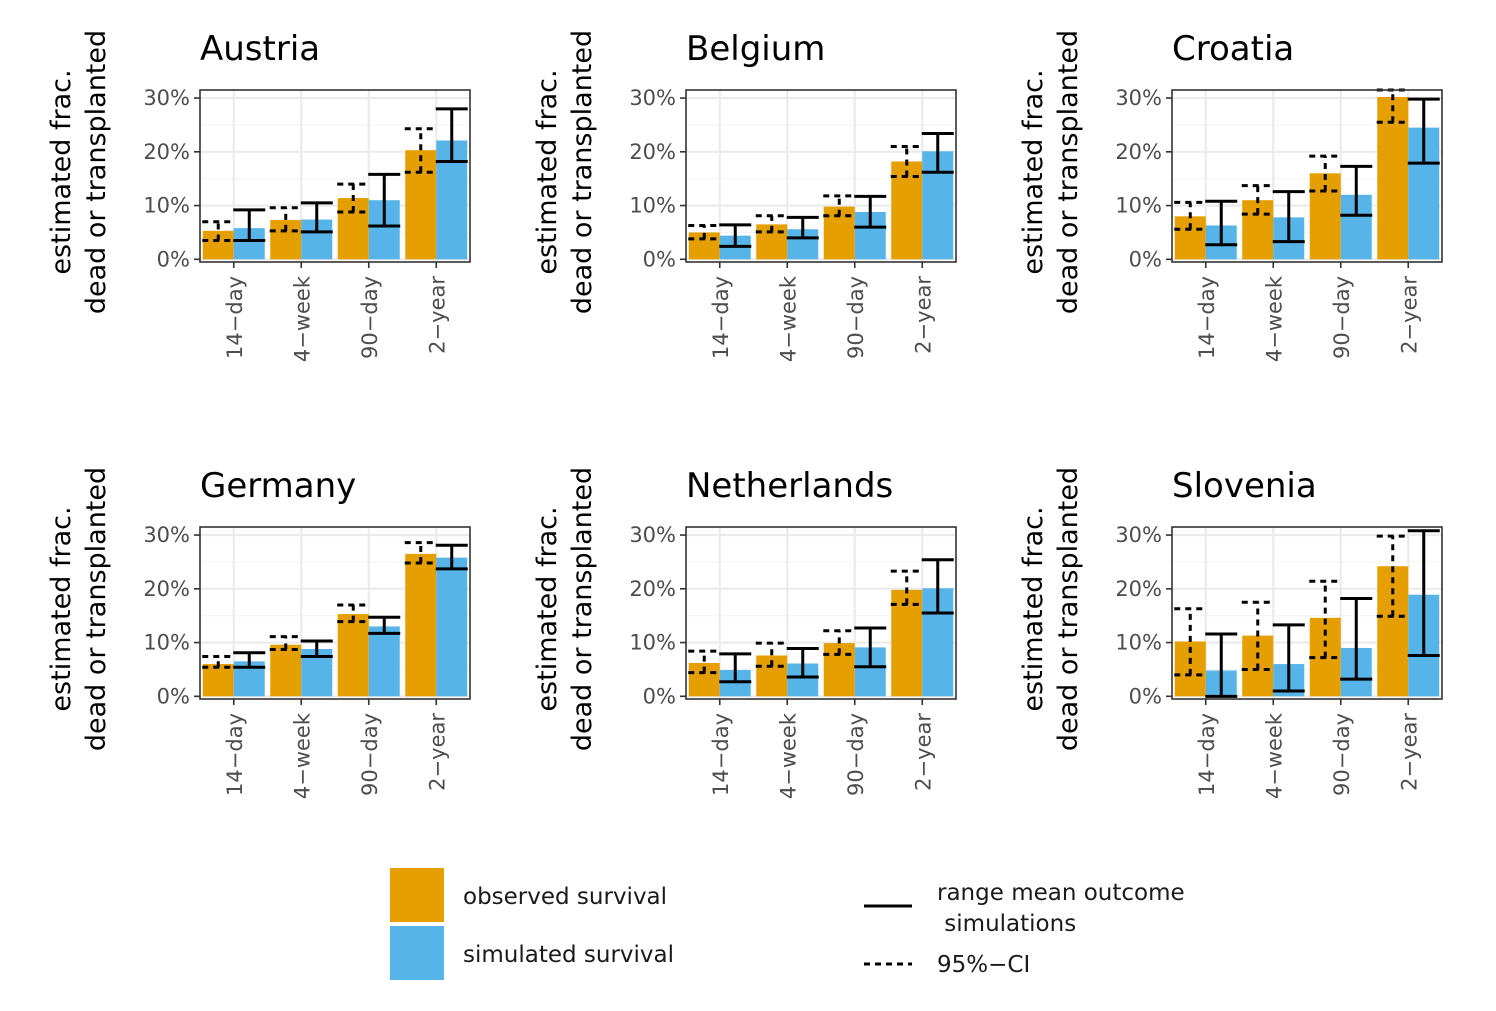  What do you see at coordinates (417, 895) in the screenshot?
I see `legend-observed-swatch` at bounding box center [417, 895].